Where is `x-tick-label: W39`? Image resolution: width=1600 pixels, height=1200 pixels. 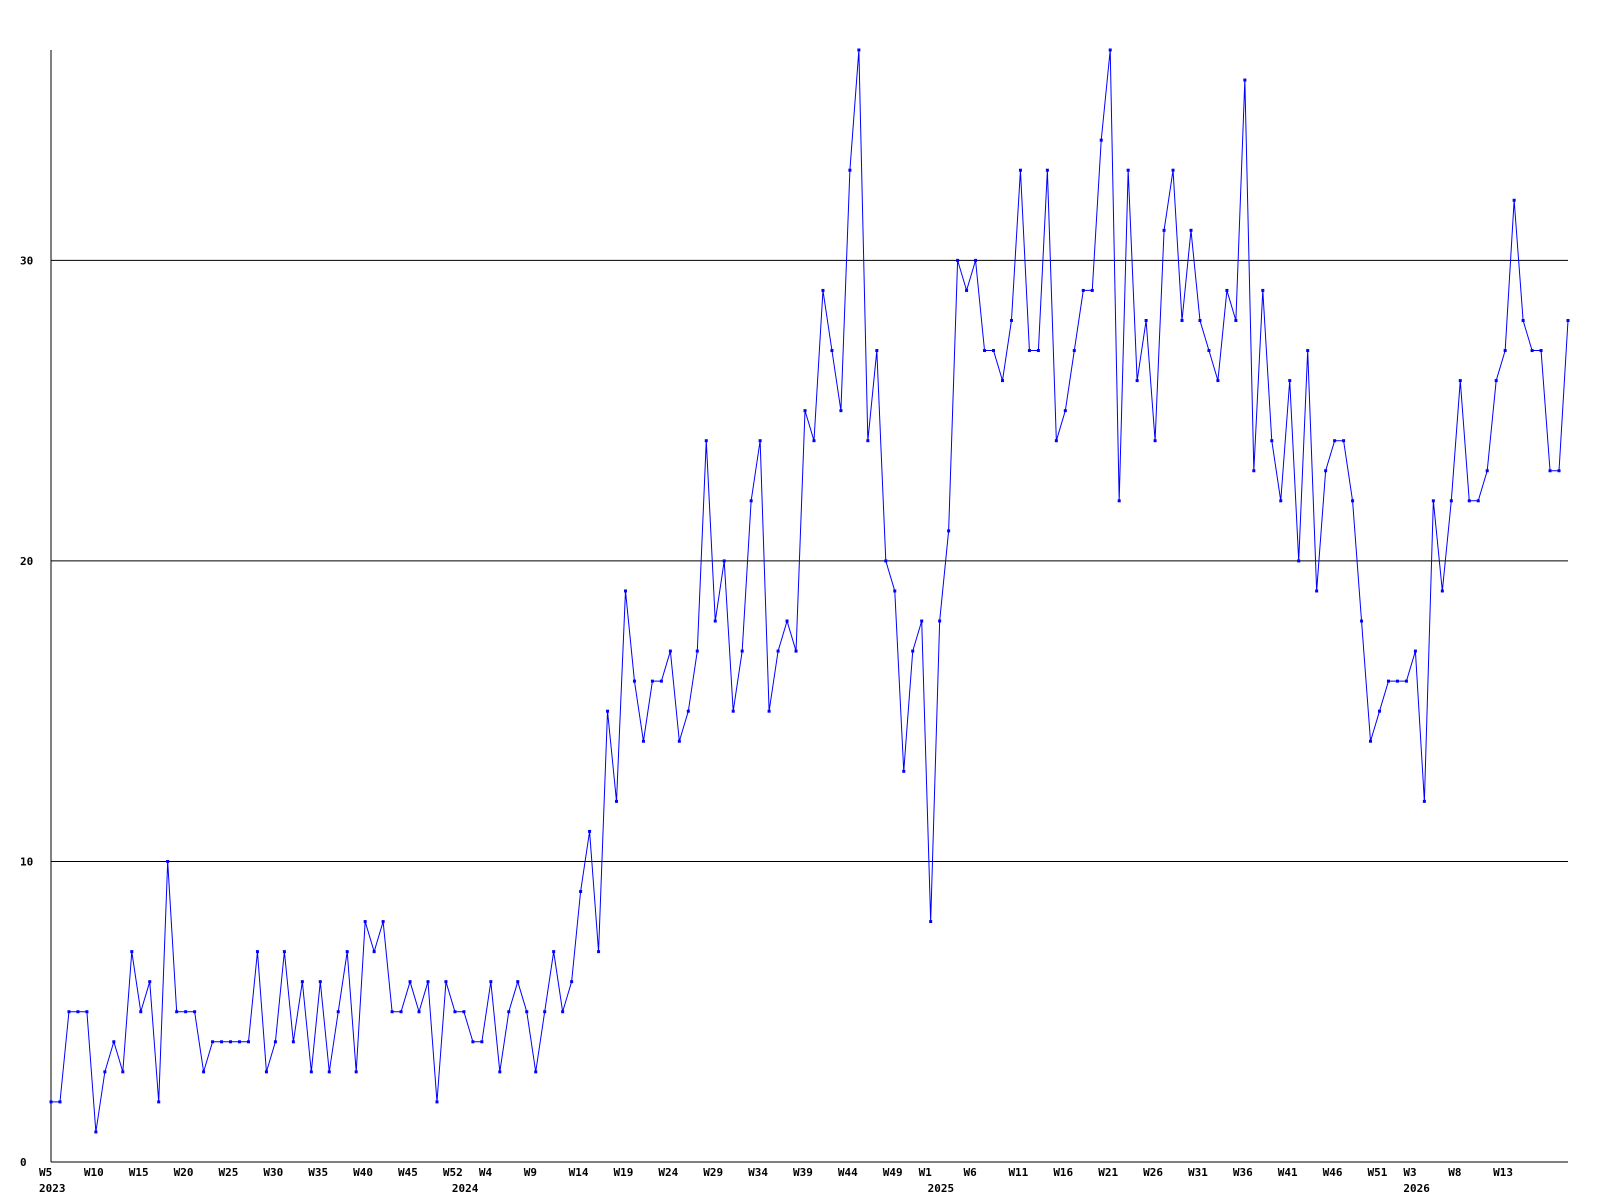 x-tick-label: W39 is located at coordinates (803, 1172).